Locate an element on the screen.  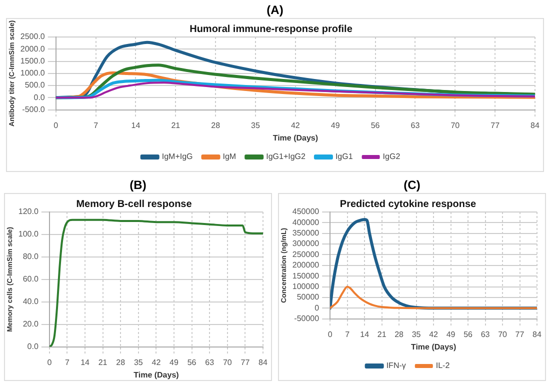
chart-title: Predicted cytokine response is located at coordinates (408, 204).